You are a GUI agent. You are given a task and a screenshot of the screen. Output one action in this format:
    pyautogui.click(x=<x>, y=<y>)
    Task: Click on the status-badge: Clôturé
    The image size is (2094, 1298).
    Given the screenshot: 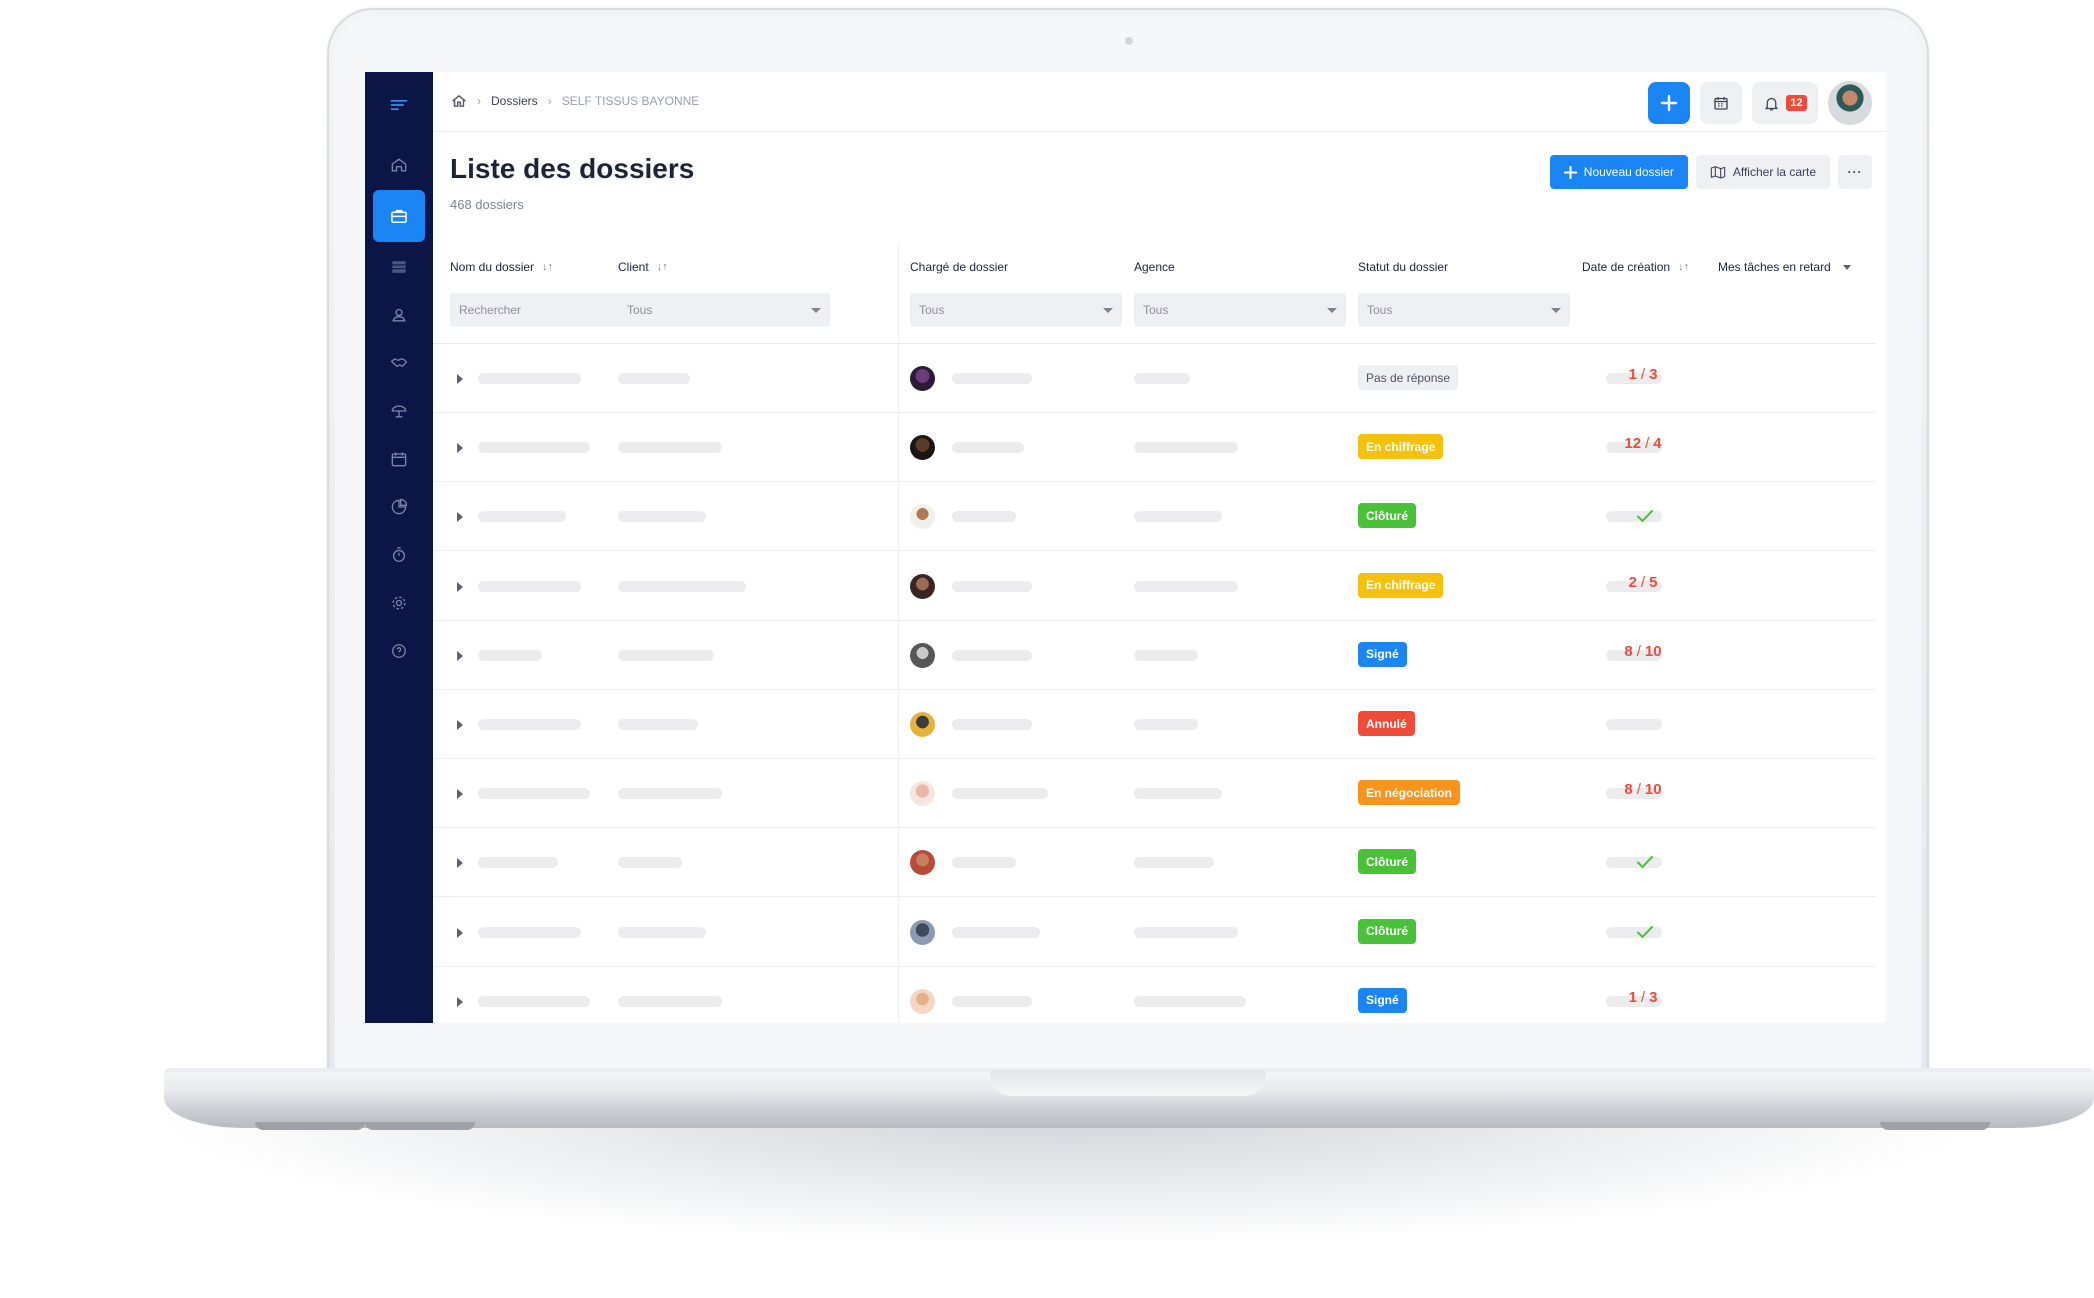 What is the action you would take?
    pyautogui.click(x=1387, y=862)
    